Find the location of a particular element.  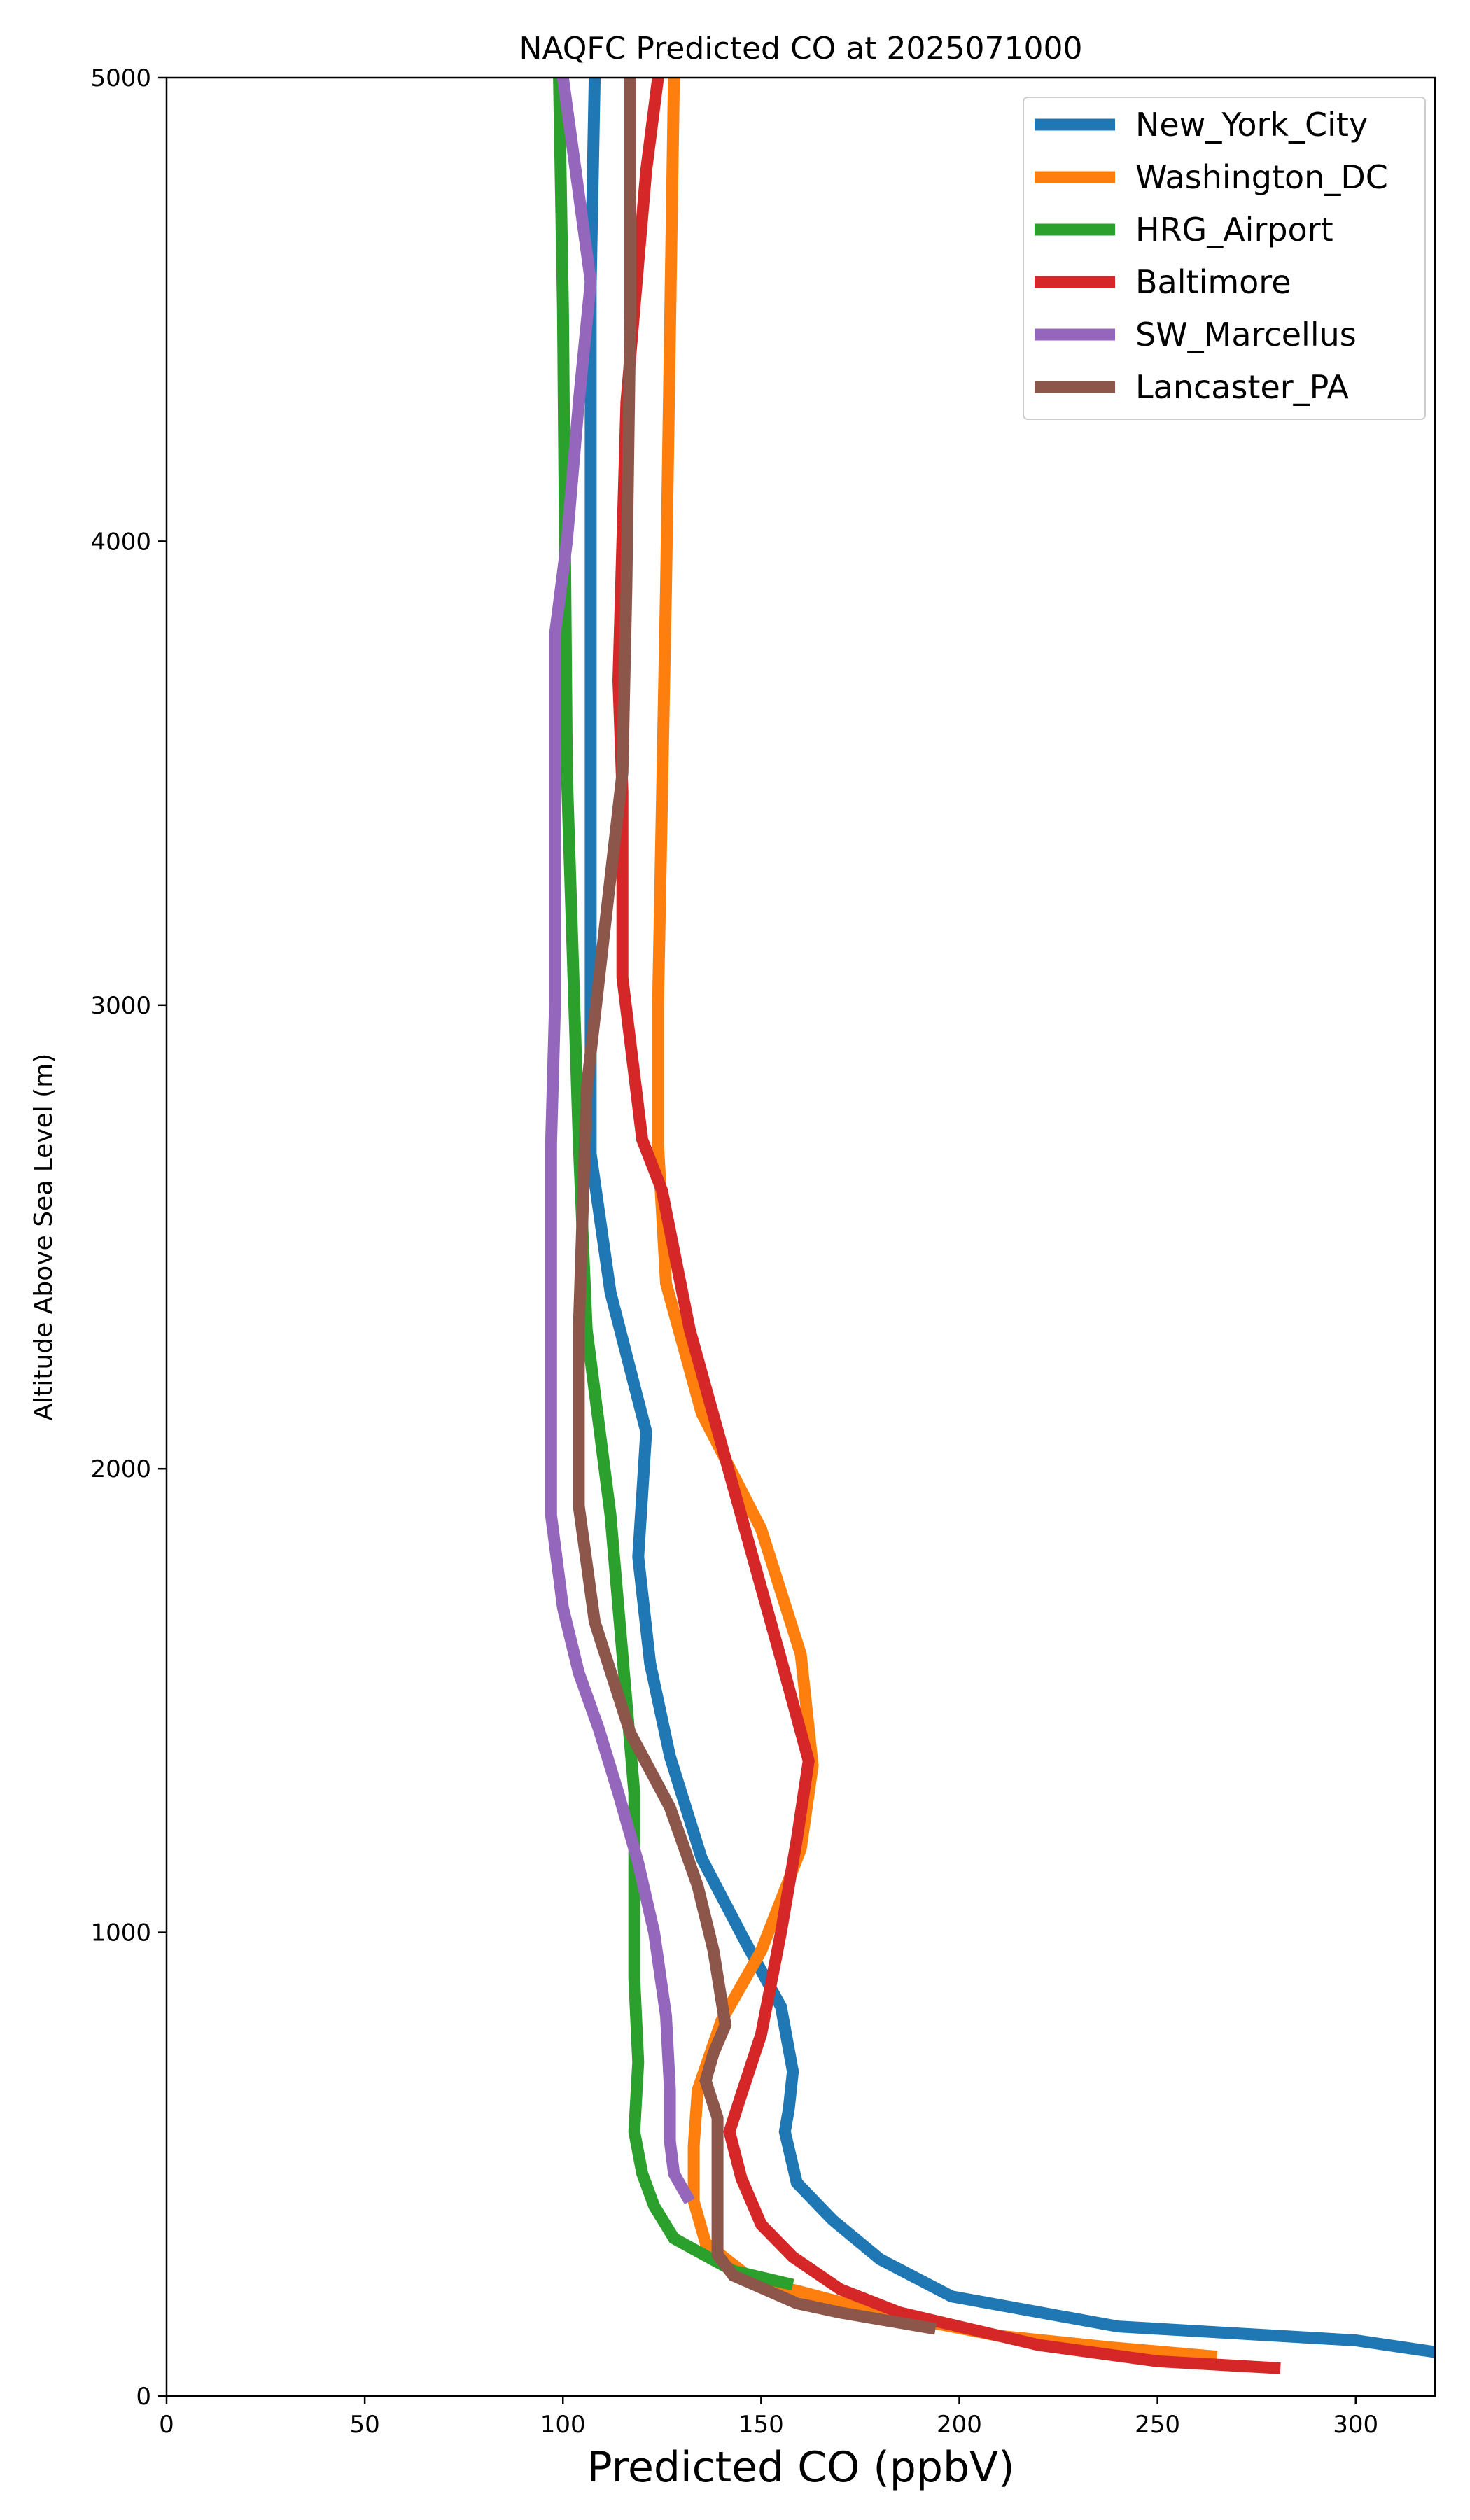

legend-label: Lancaster_PA is located at coordinates (1242, 387).